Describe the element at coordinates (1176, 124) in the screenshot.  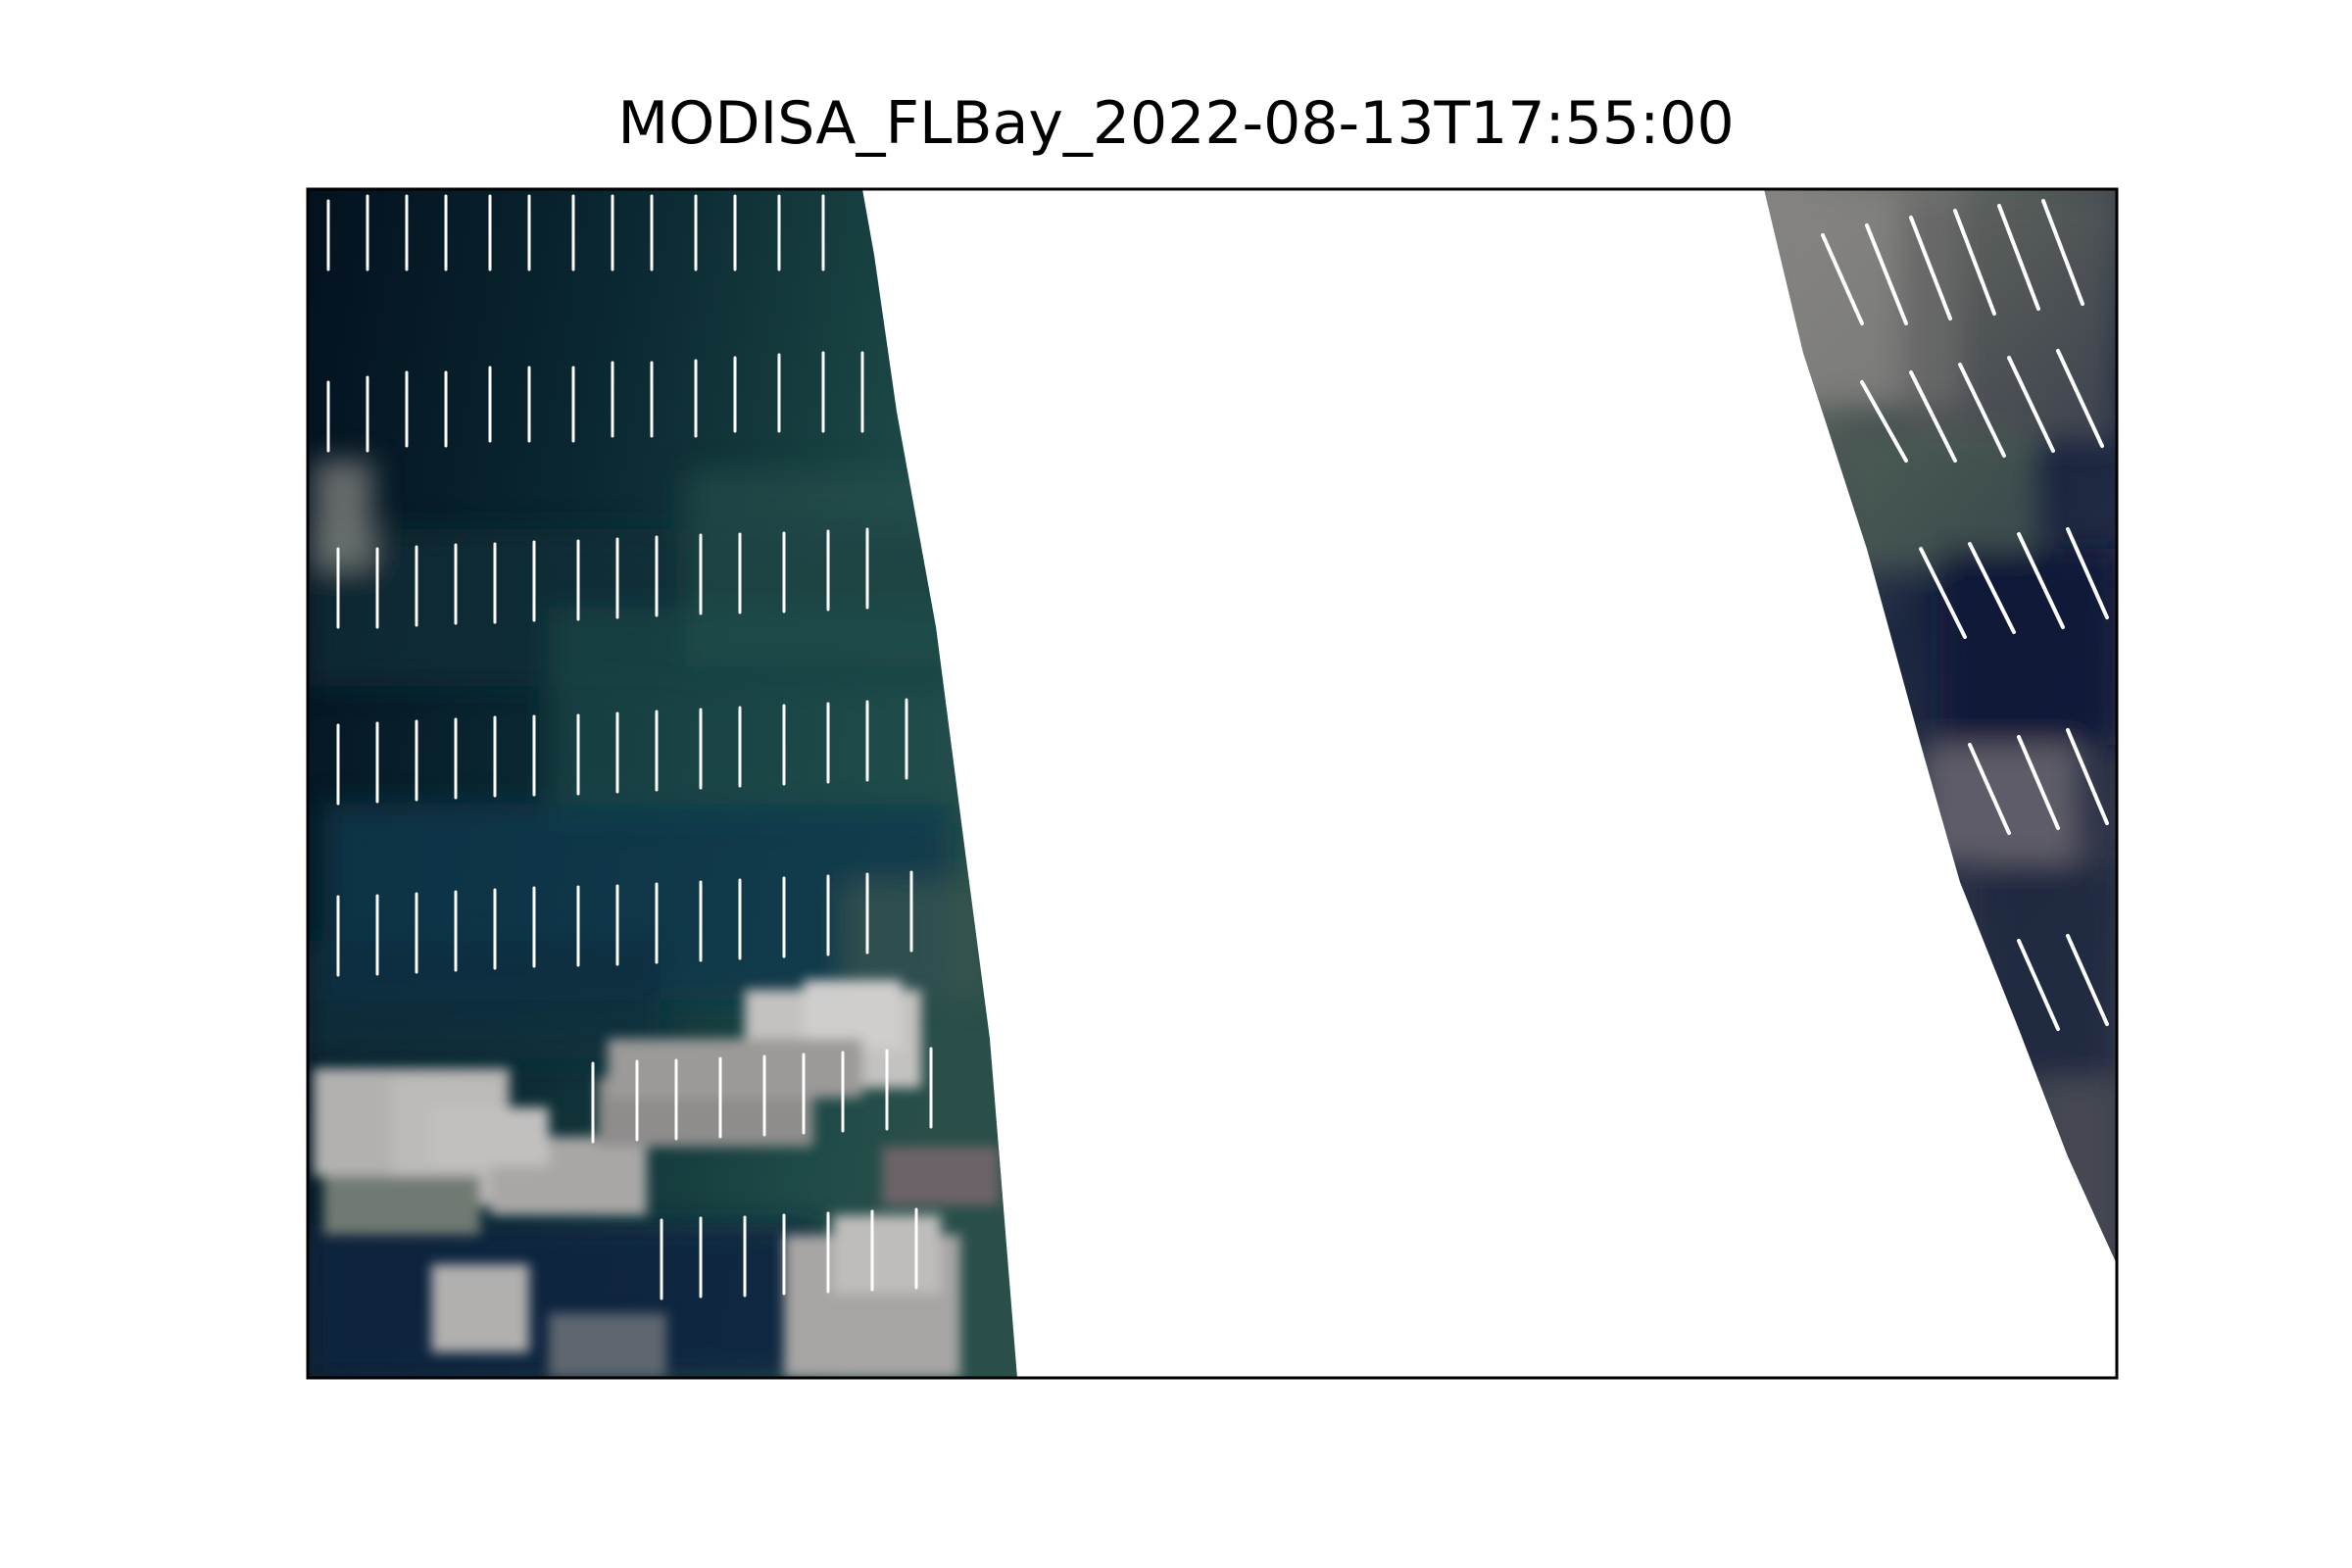
I see `plot-title: MODISA_FLBay_2022-08-13T17:55:00` at that location.